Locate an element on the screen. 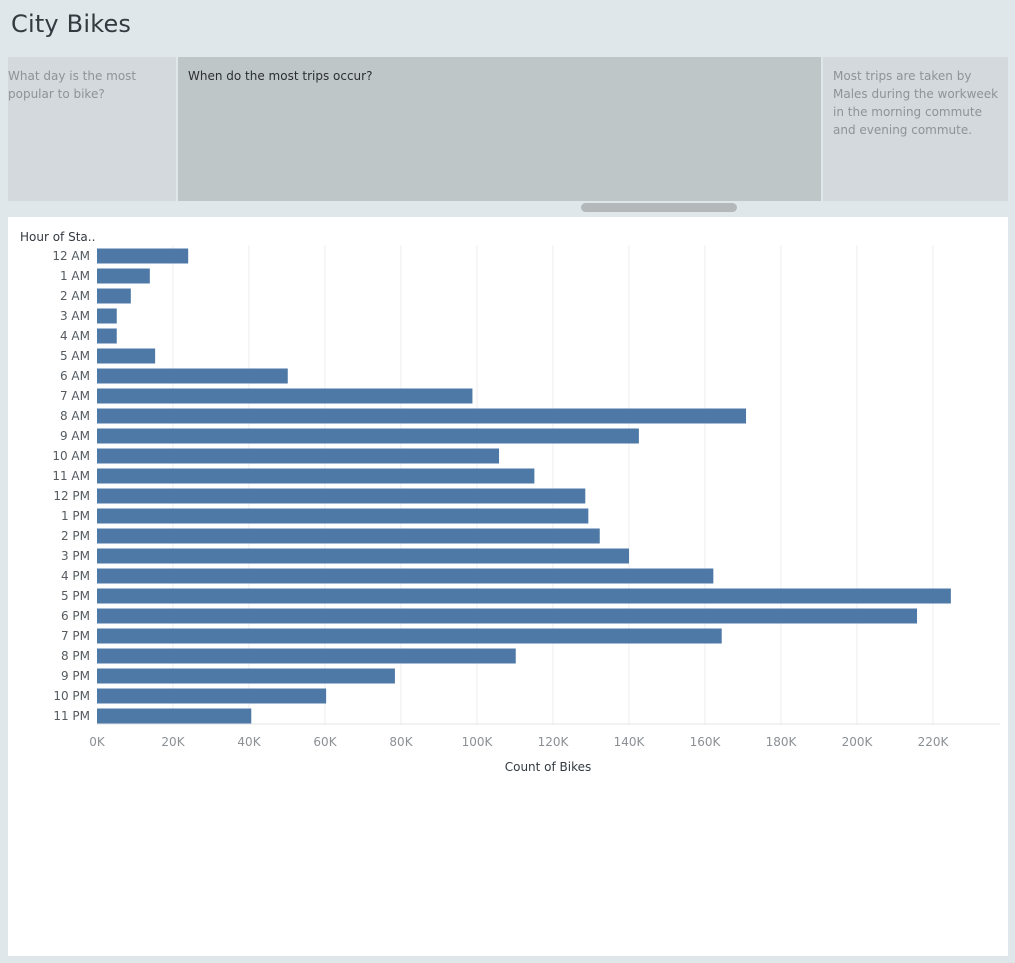 This screenshot has width=1015, height=963. row-label: 12 AM is located at coordinates (71, 256).